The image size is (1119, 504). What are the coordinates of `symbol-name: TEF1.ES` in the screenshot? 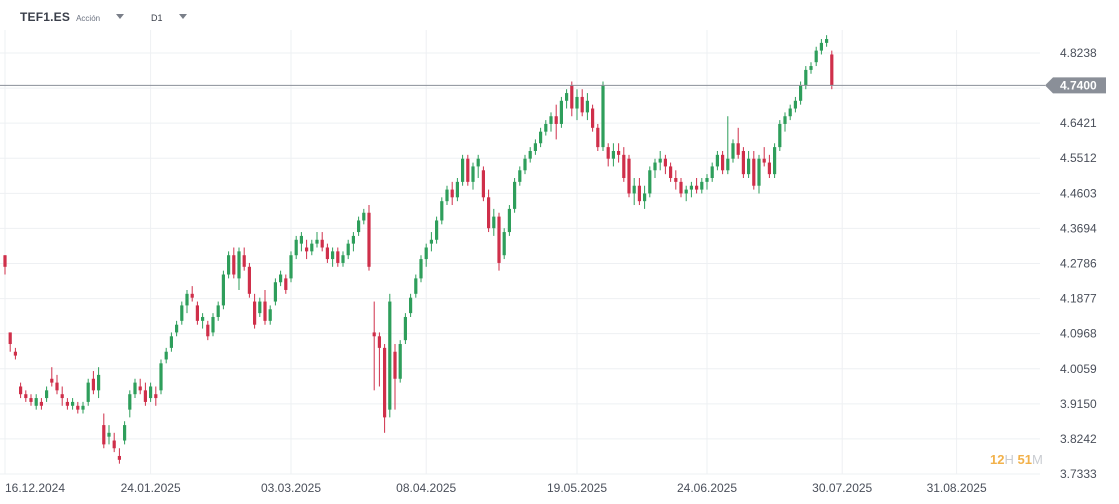 It's located at (45, 17).